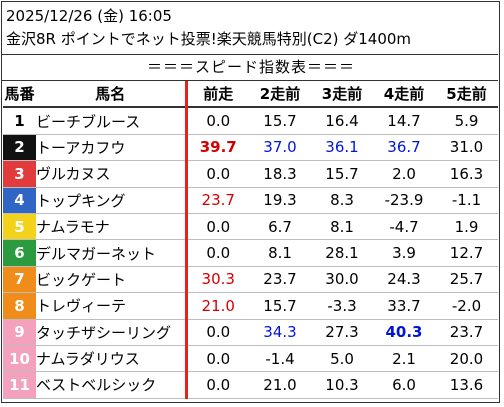  What do you see at coordinates (112, 200) in the screenshot?
I see `horse-name: トップキング` at bounding box center [112, 200].